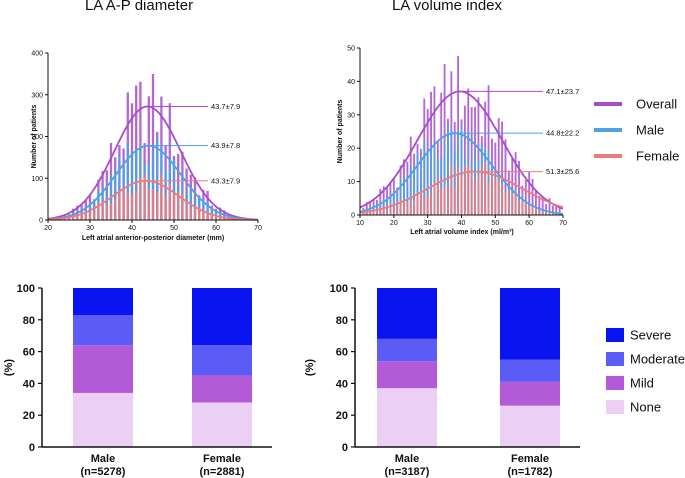  What do you see at coordinates (461, 232) in the screenshot?
I see `x-axis-label: Left atrial volume index (ml/m³)` at bounding box center [461, 232].